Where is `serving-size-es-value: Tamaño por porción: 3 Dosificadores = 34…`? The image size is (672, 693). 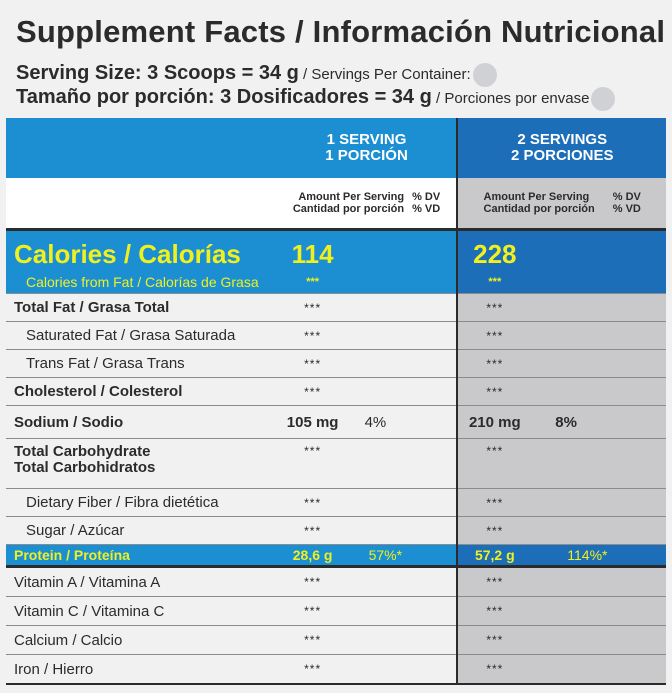
serving-size-es-value: Tamaño por porción: 3 Dosificadores = 34… is located at coordinates (224, 97).